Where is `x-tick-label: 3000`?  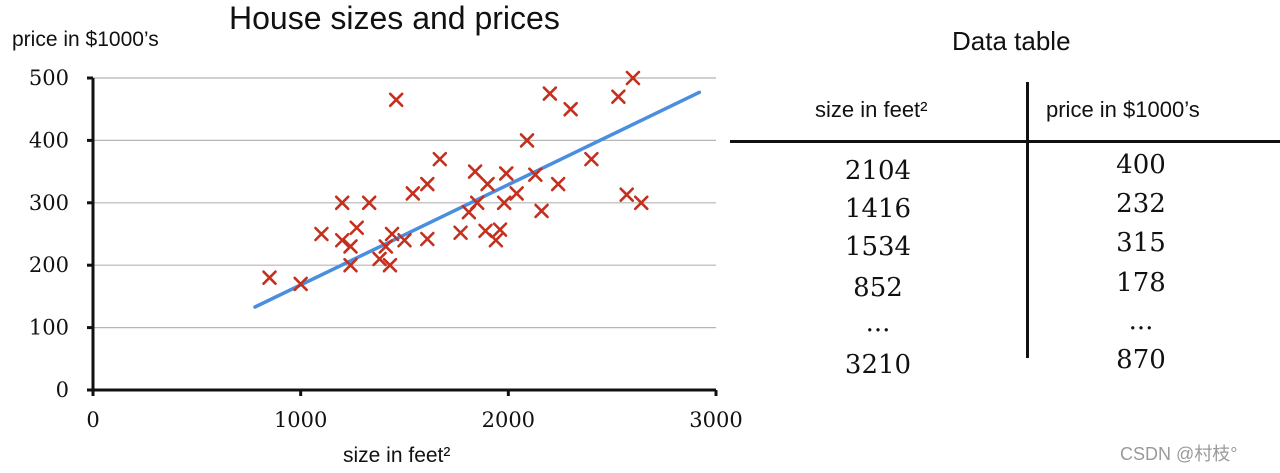
x-tick-label: 3000 is located at coordinates (715, 420).